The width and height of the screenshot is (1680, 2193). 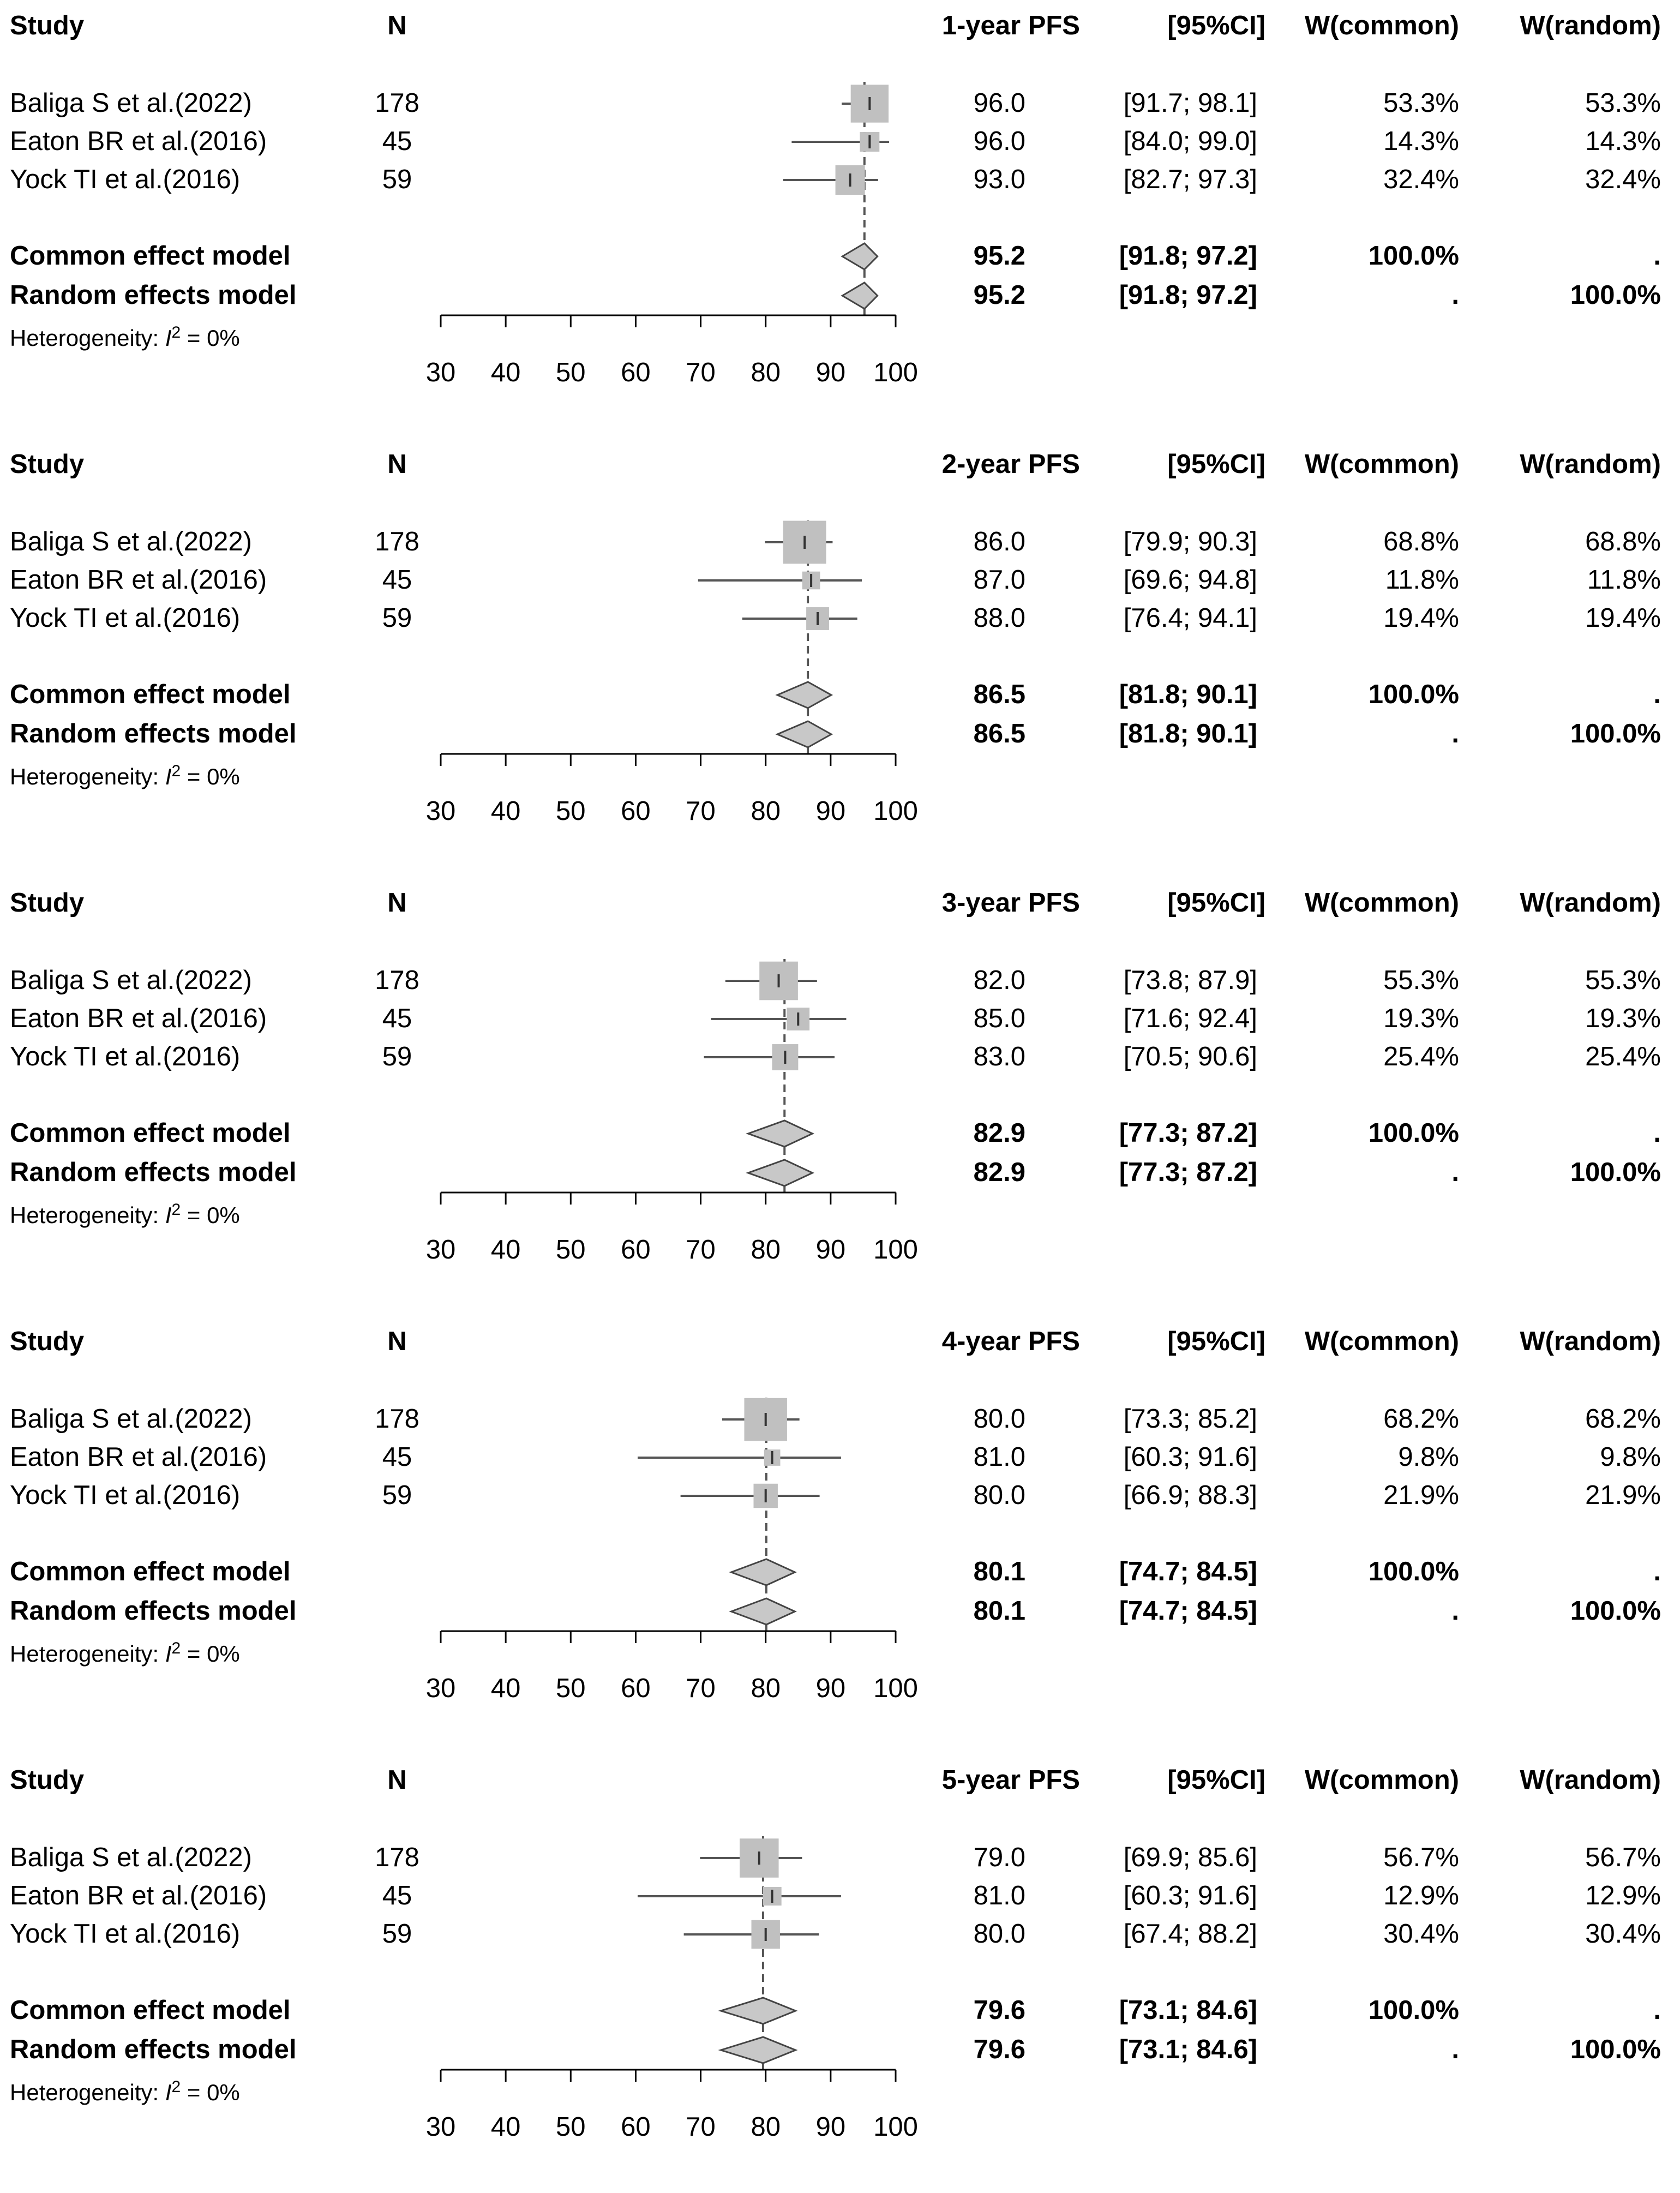 I want to click on study-weight-random: 21.9%, so click(x=1623, y=1496).